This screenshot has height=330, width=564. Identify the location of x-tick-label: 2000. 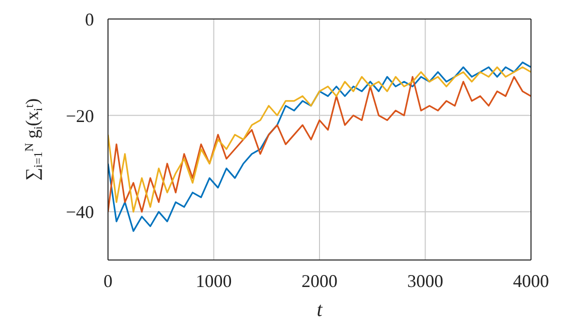
(320, 280).